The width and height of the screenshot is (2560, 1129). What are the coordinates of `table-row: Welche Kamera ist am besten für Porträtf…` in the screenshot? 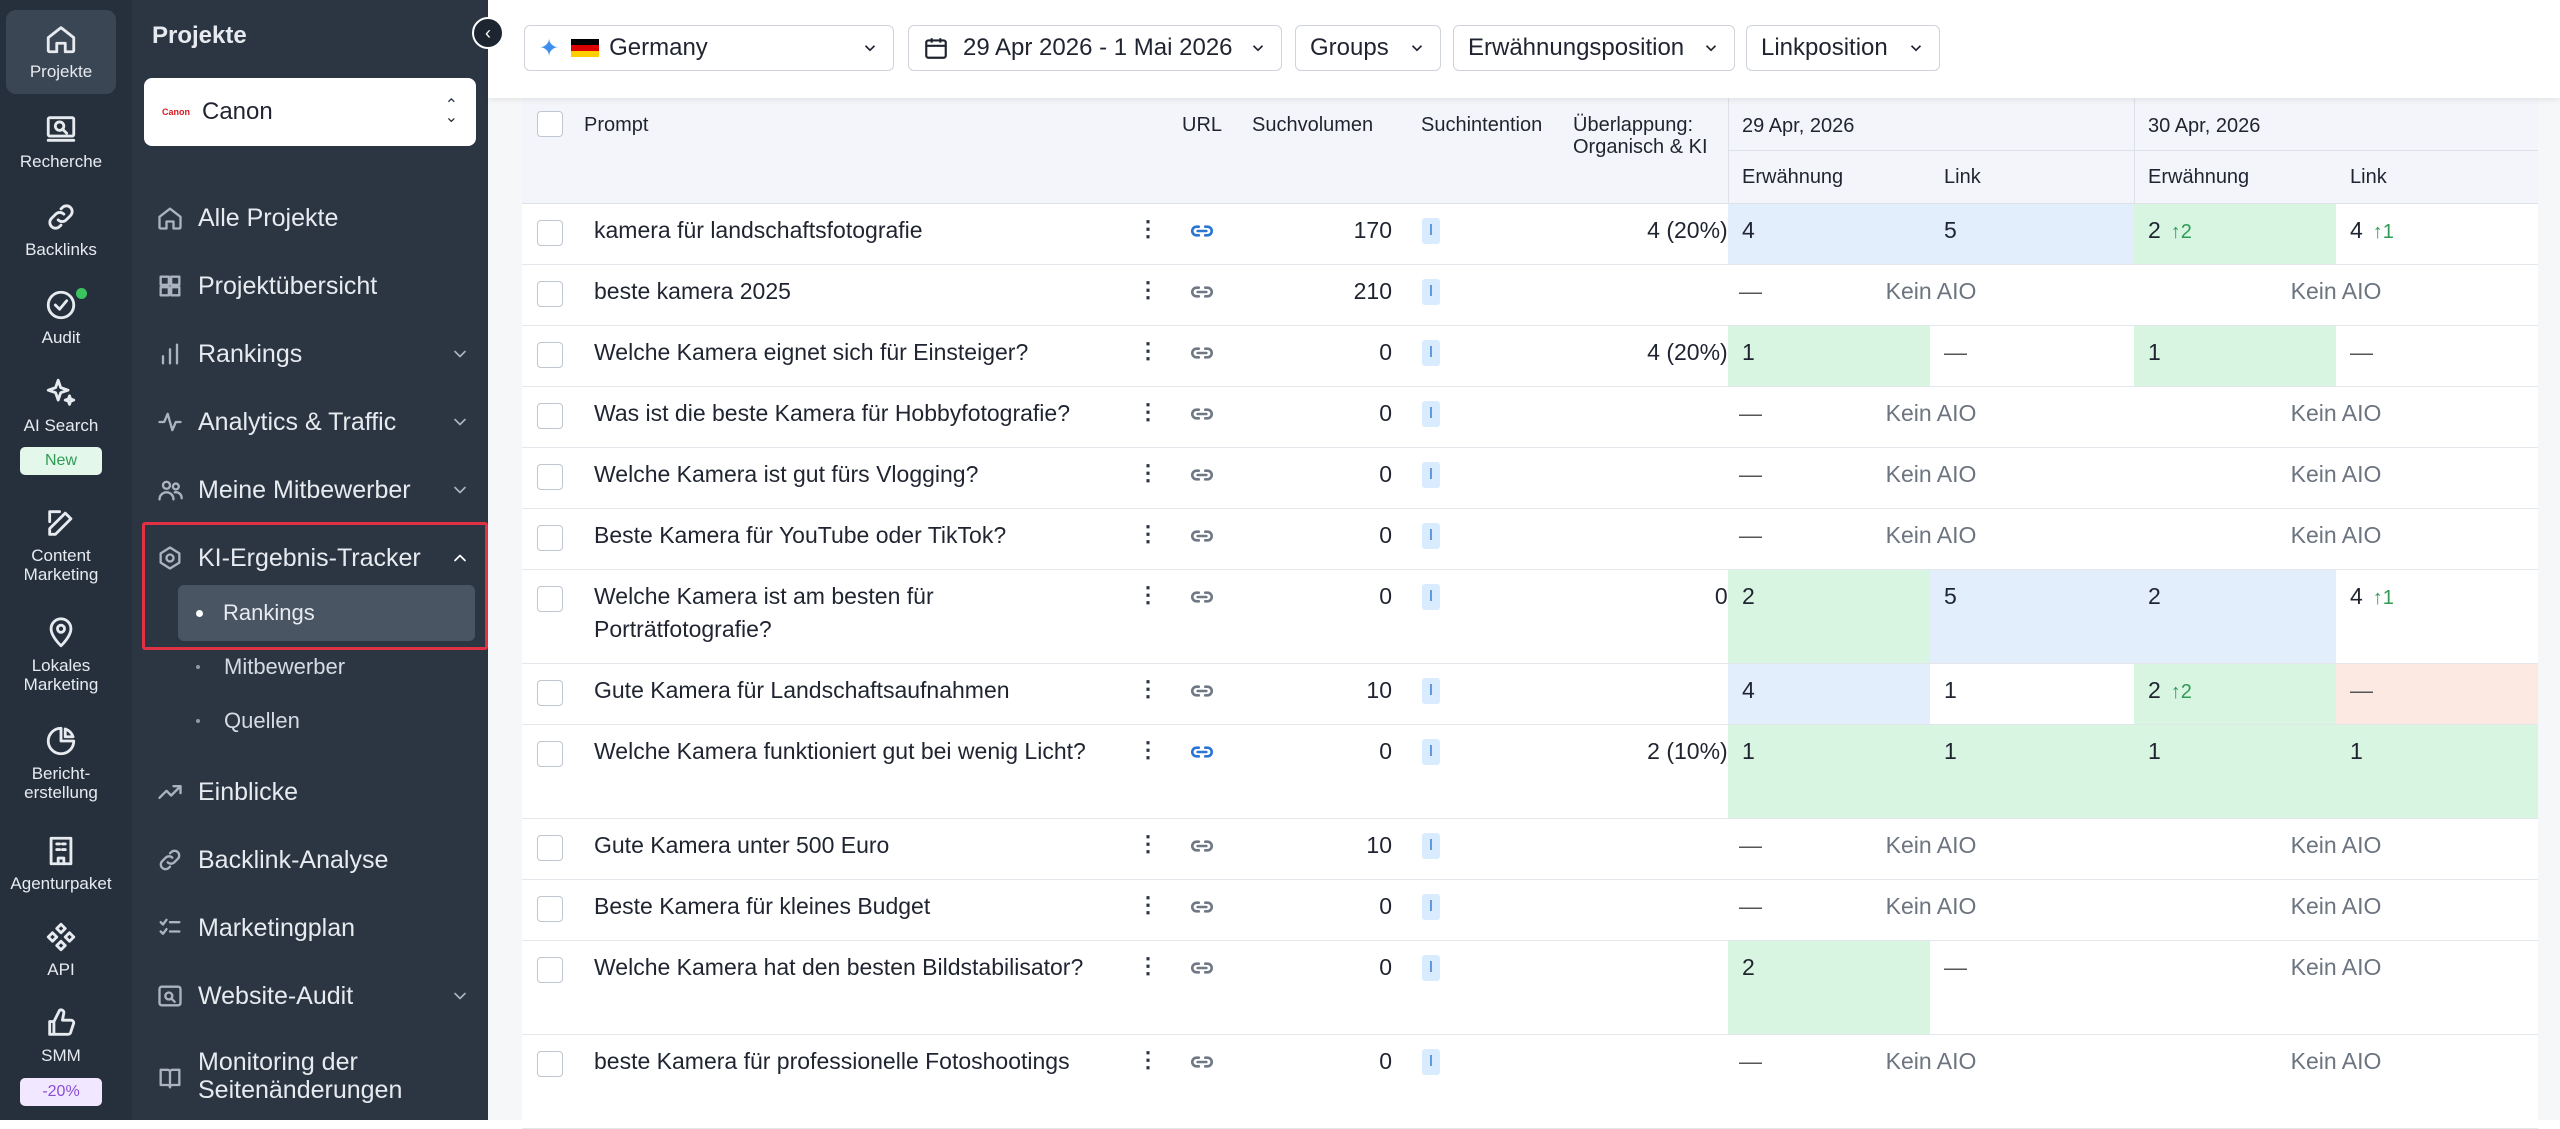 It's located at (1530, 617).